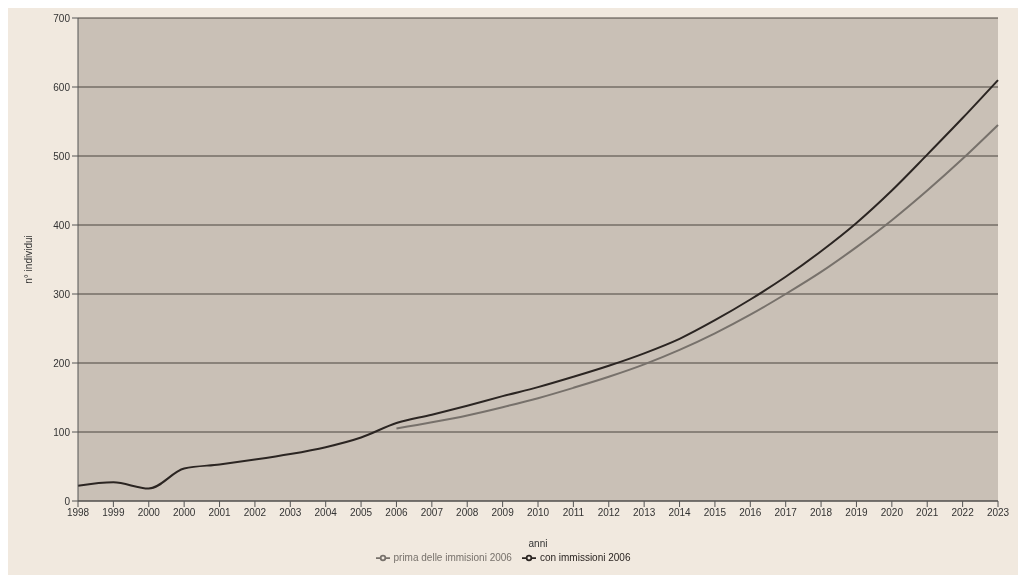 The image size is (1026, 583). What do you see at coordinates (361, 513) in the screenshot?
I see `x-tick-label: 2005` at bounding box center [361, 513].